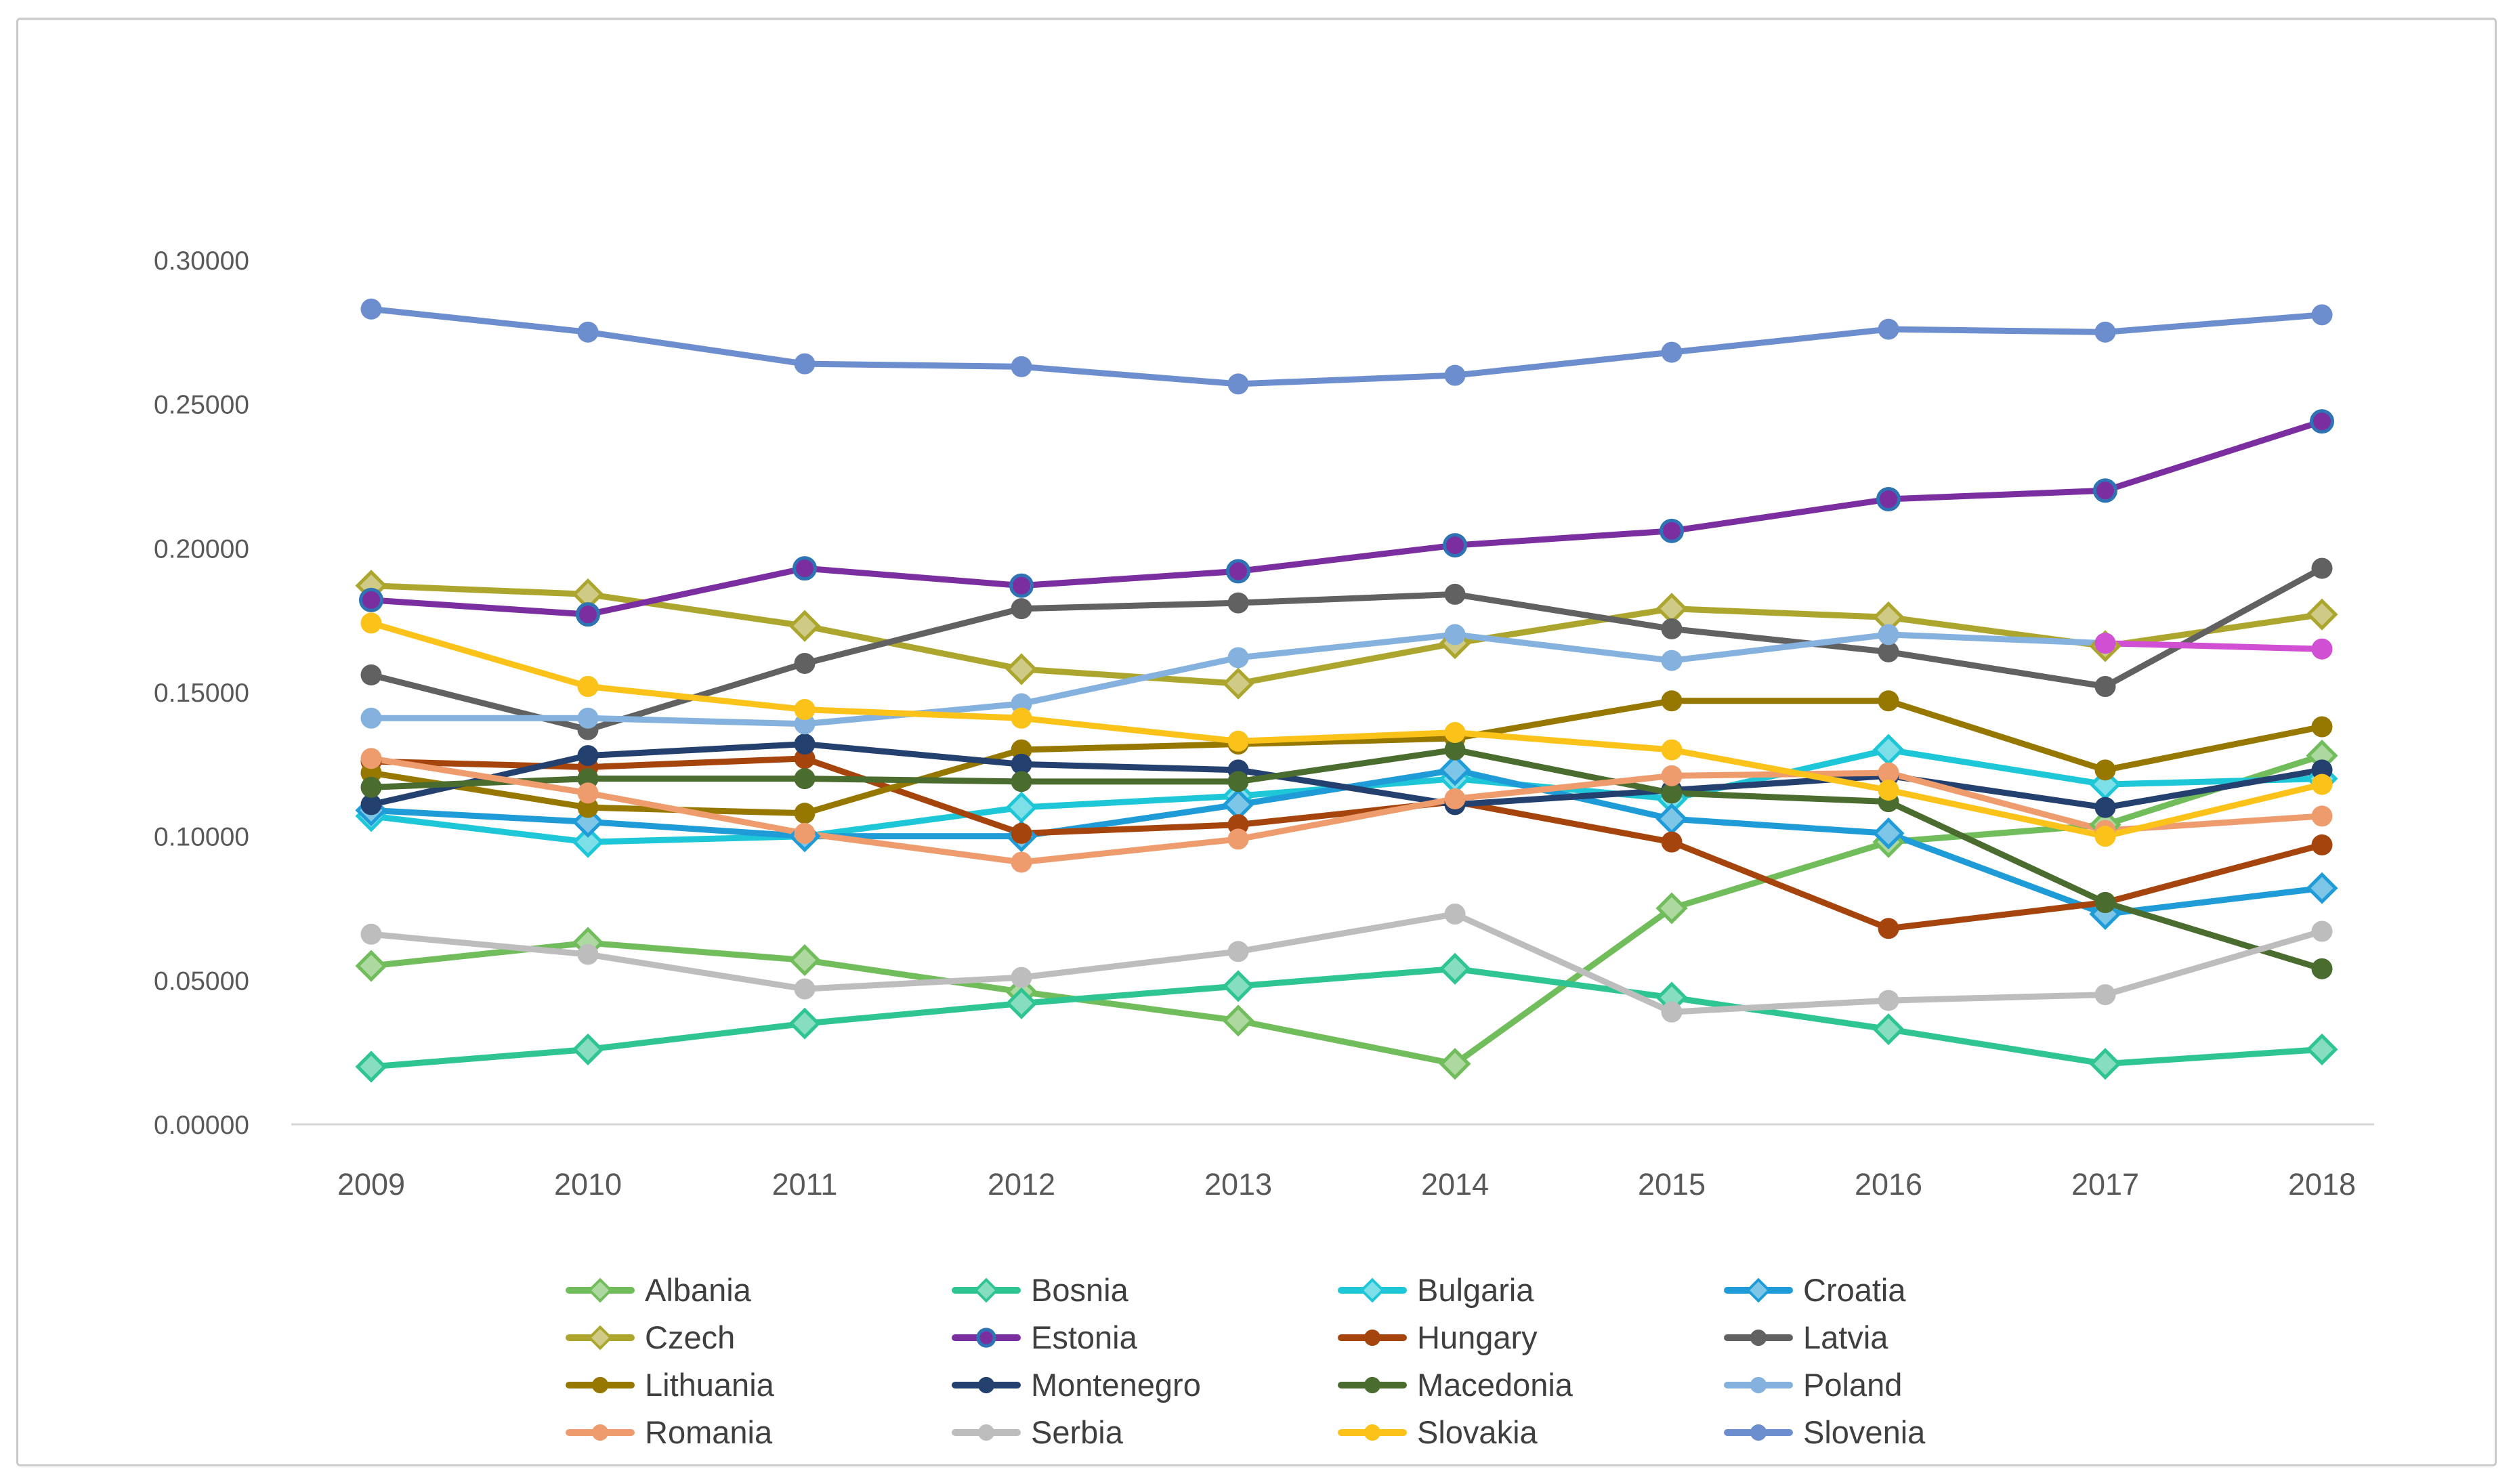 This screenshot has height=1484, width=2513. Describe the element at coordinates (1346, 1017) in the screenshot. I see `series-line-Bosnia` at that location.